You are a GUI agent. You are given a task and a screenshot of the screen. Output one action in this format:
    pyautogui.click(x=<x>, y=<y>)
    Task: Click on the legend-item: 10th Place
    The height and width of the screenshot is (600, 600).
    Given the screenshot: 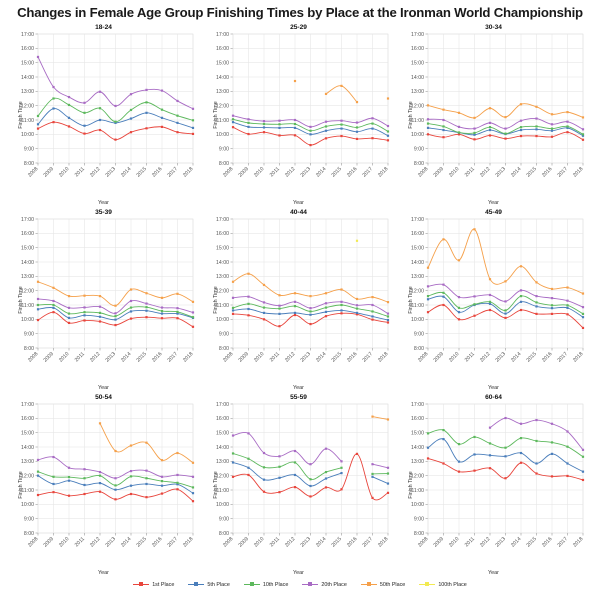 What is the action you would take?
    pyautogui.click(x=265, y=584)
    